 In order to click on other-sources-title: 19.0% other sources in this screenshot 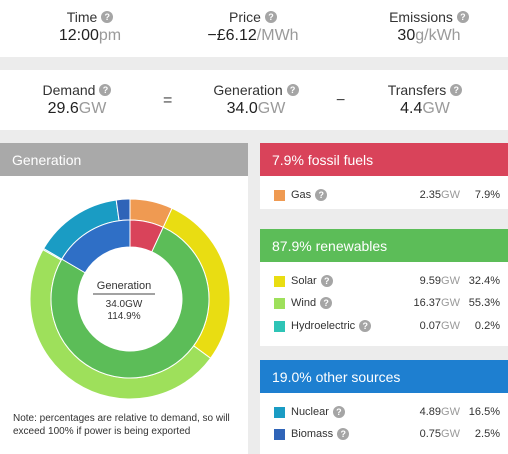, I will do `click(336, 376)`.